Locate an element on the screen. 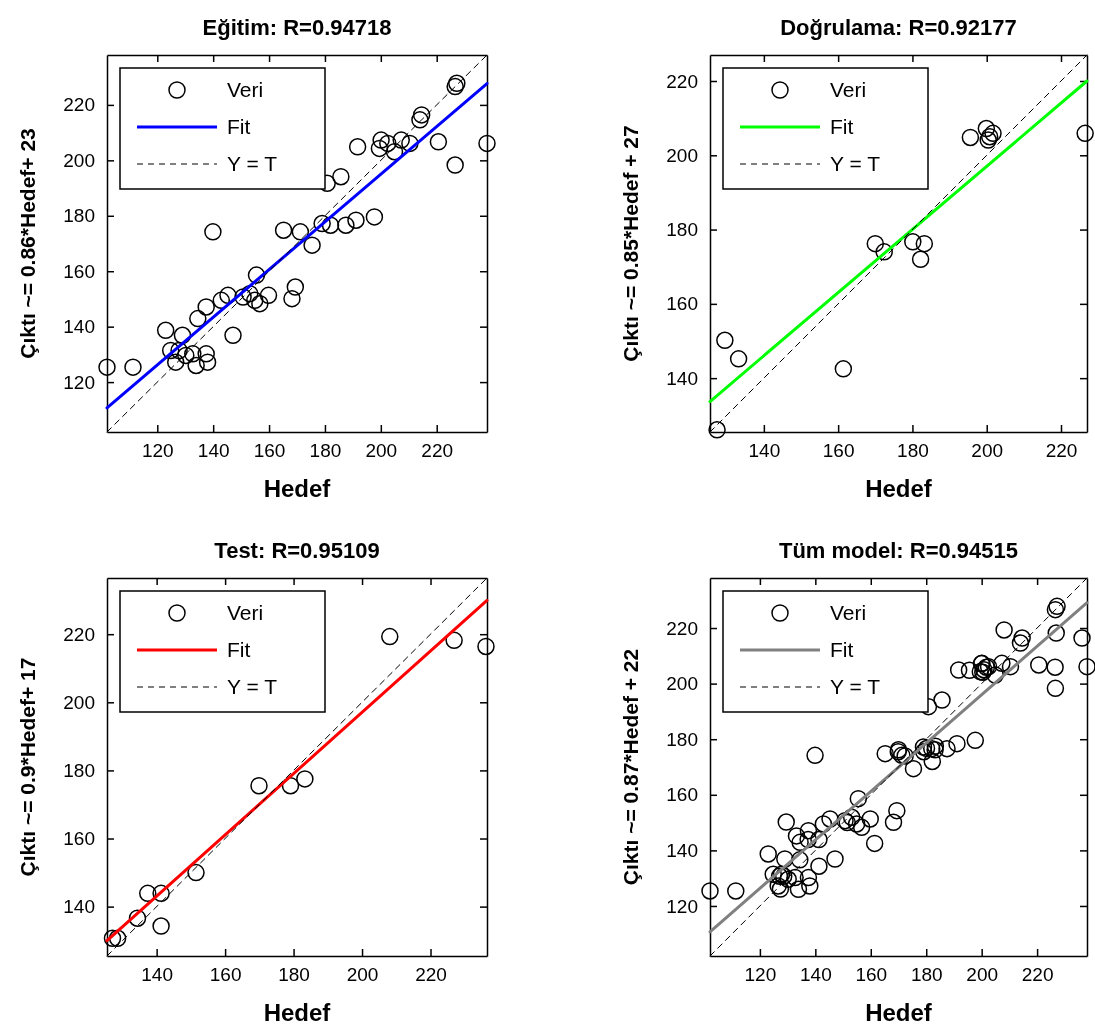  chart-title: Eğitim: R=0.94718 is located at coordinates (297, 27).